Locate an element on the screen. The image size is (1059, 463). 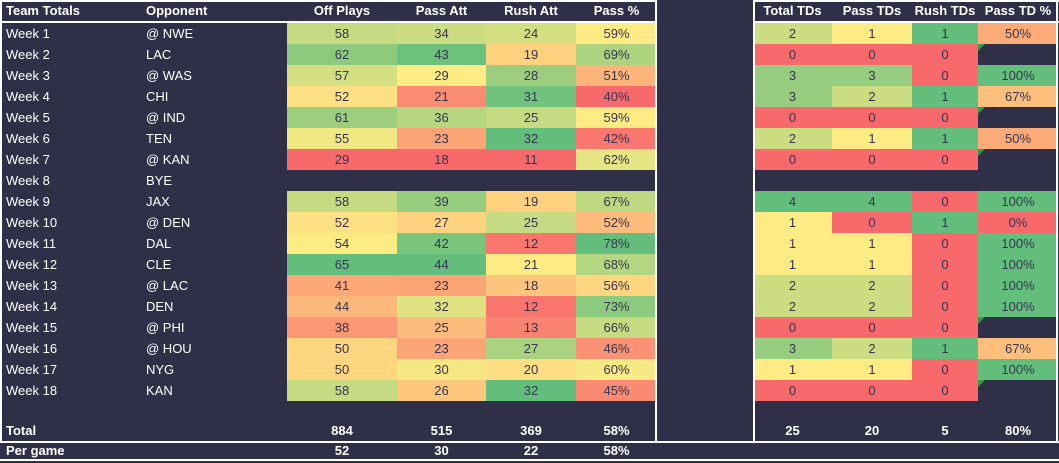
rush-att-cell: 13 is located at coordinates (531, 327).